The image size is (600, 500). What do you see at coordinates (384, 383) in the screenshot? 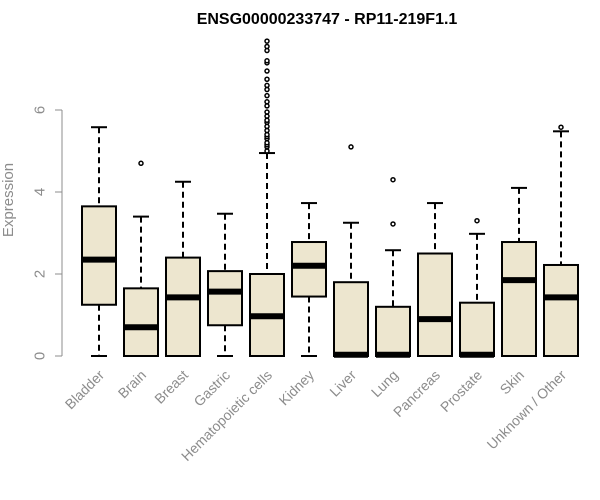
I see `x-tick-label: Lung` at bounding box center [384, 383].